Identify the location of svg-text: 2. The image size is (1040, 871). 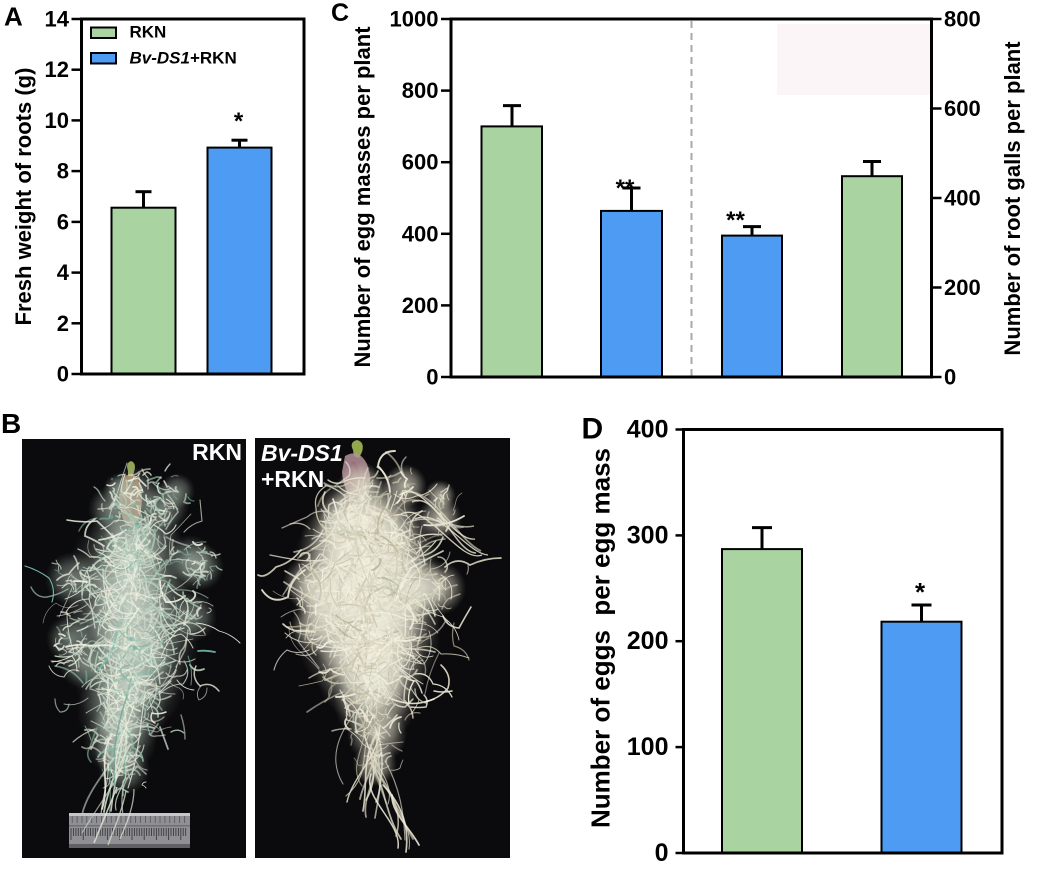
(63, 323).